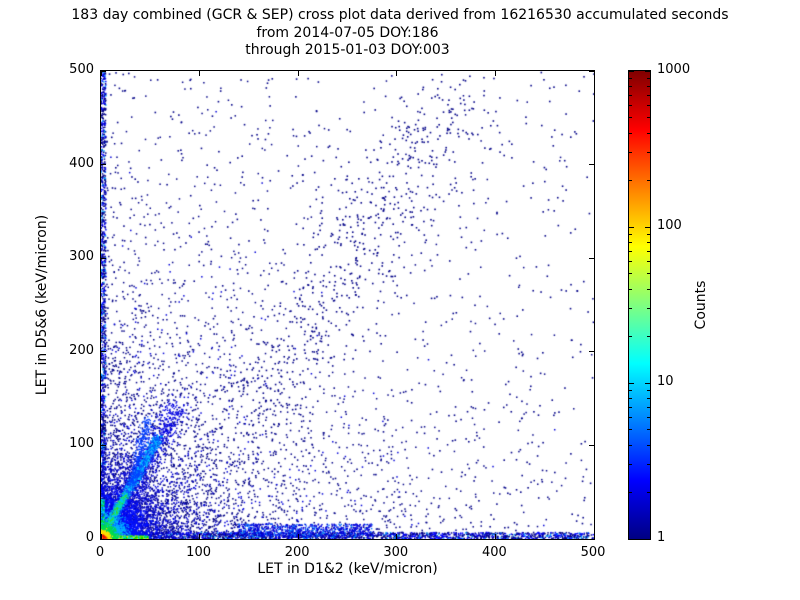 This screenshot has height=600, width=800. What do you see at coordinates (494, 552) in the screenshot?
I see `x-tick-label: 400` at bounding box center [494, 552].